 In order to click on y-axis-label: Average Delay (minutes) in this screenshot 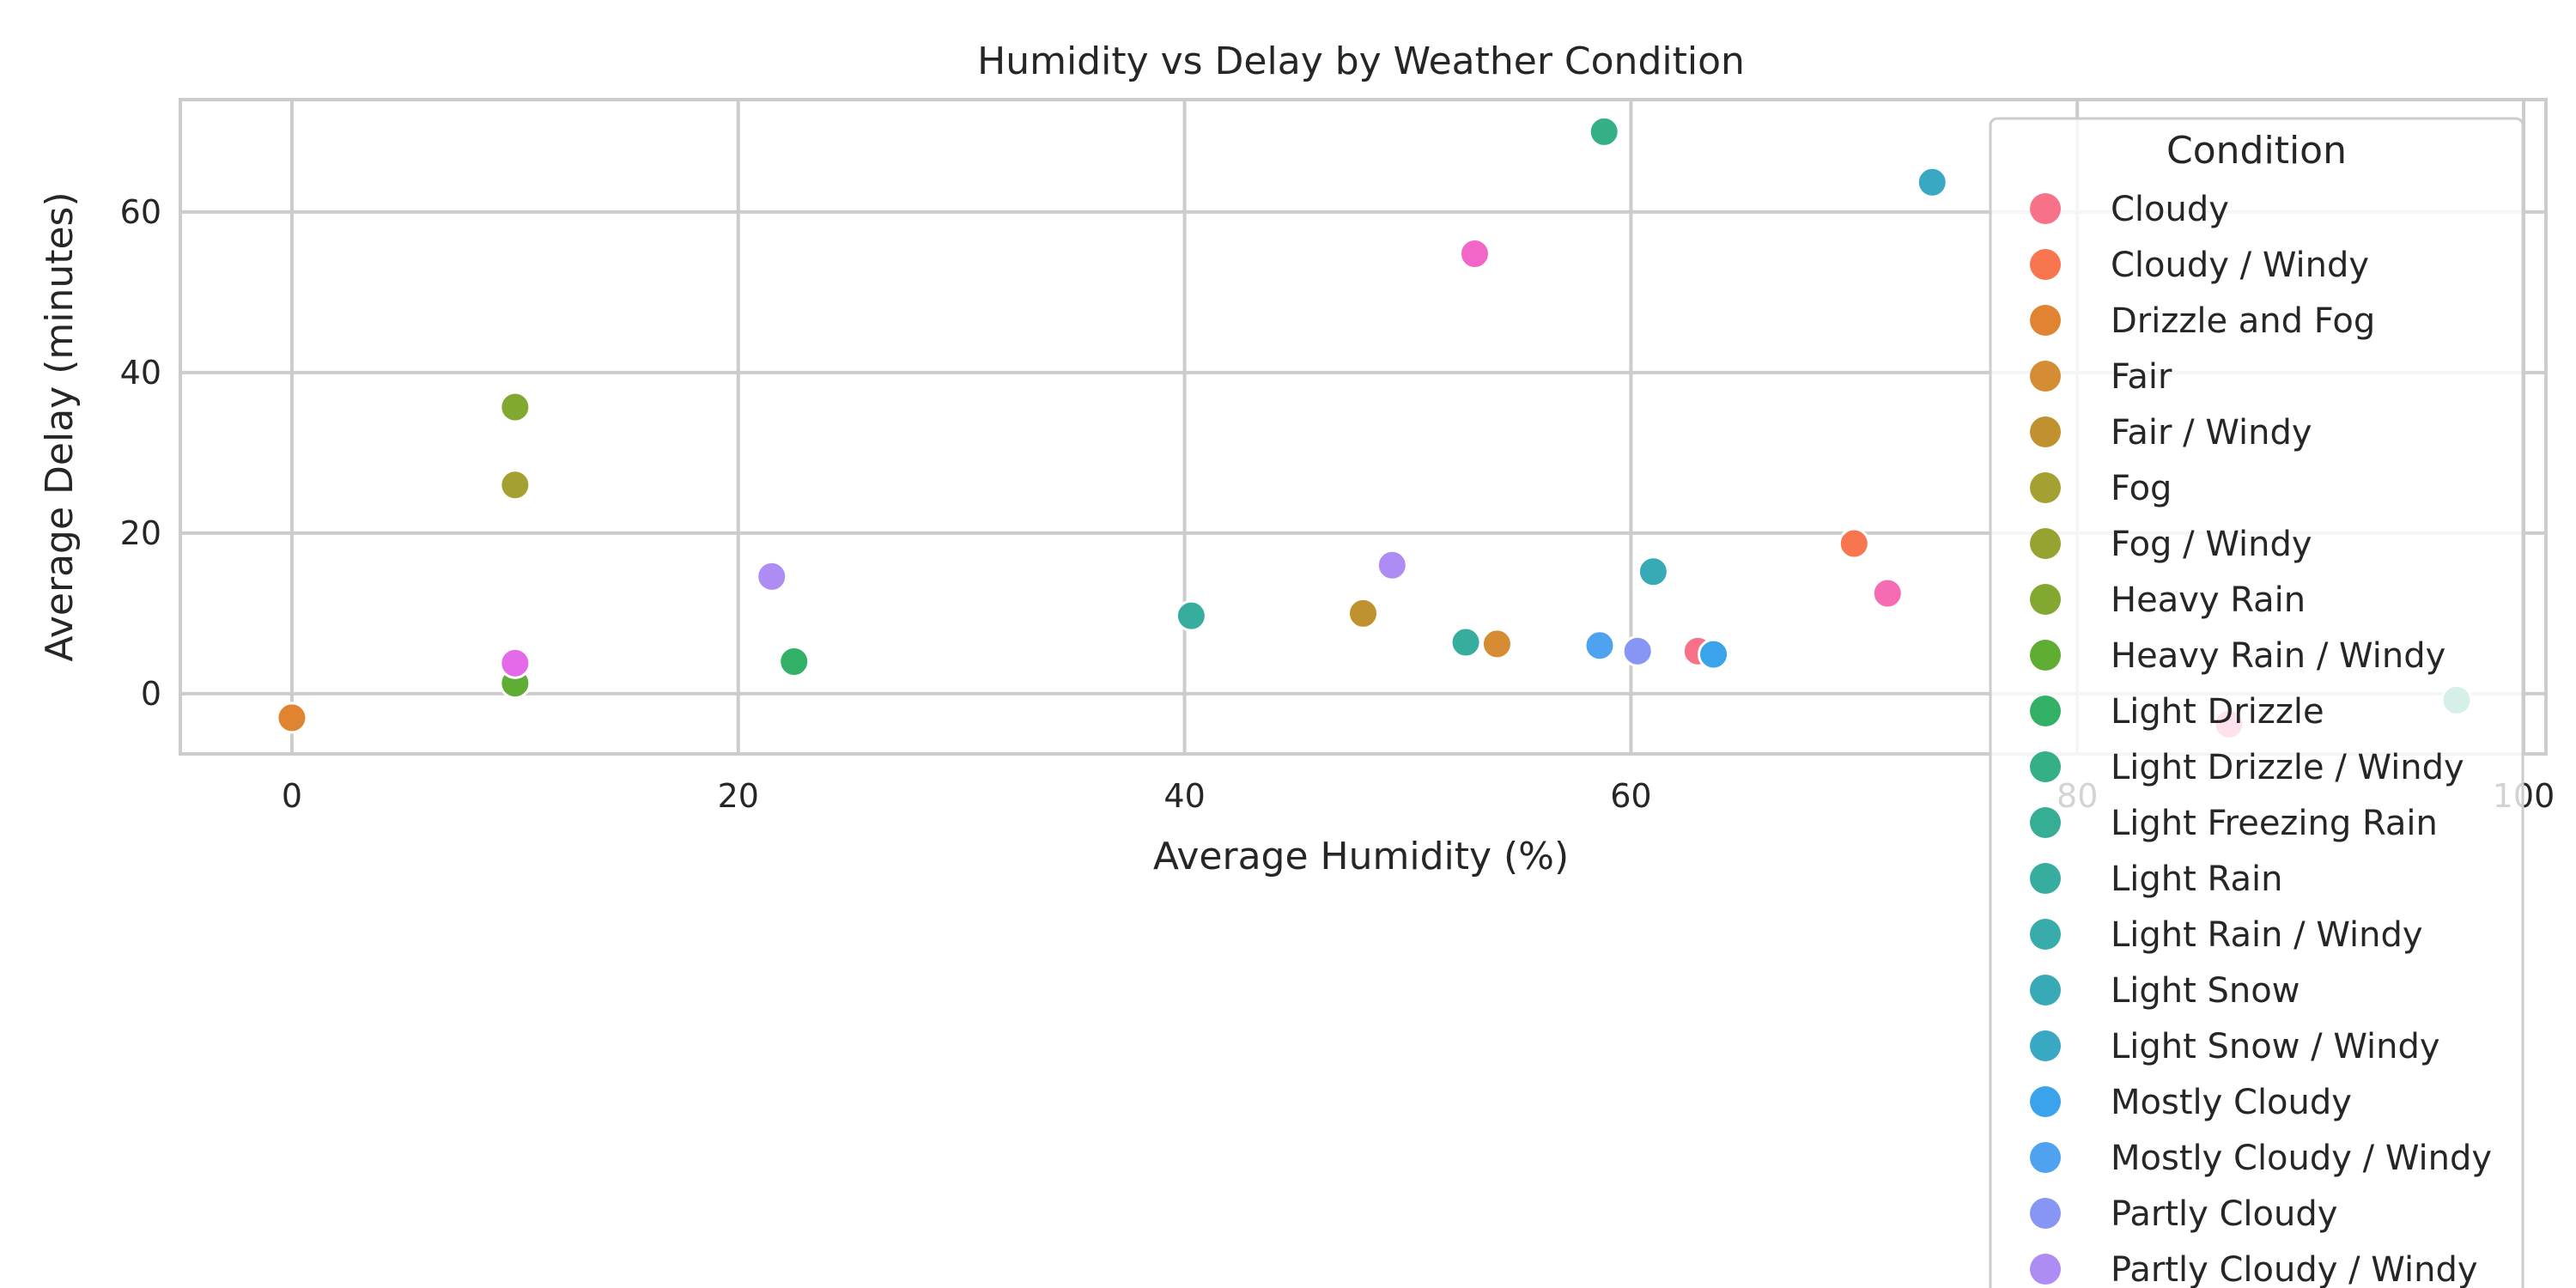, I will do `click(60, 426)`.